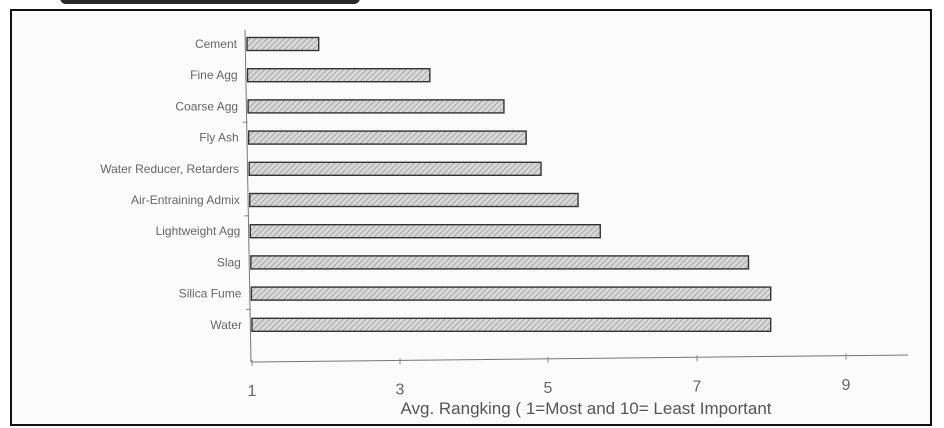 The height and width of the screenshot is (428, 944). I want to click on category-label: Fly Ash, so click(218, 138).